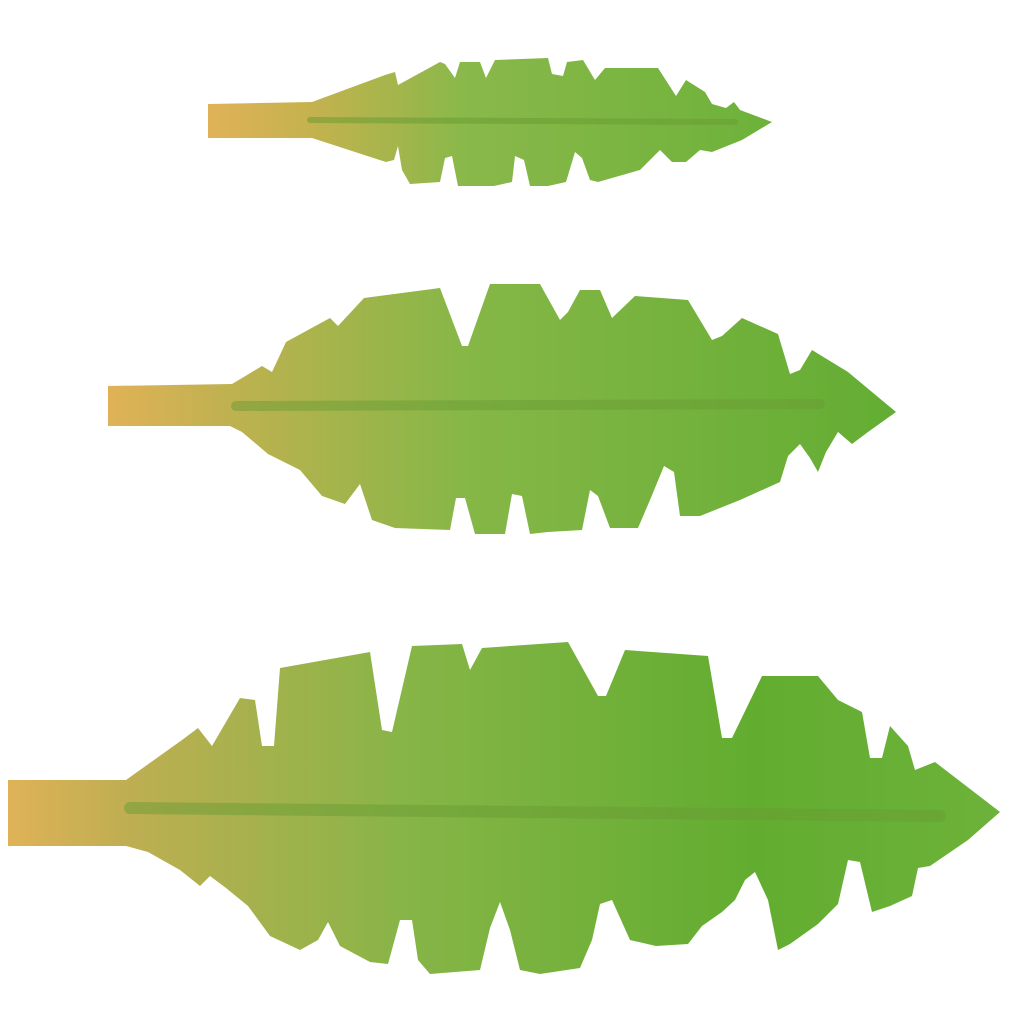 This screenshot has width=1024, height=1024. I want to click on dandelion-leaf-small-sprite, so click(490, 122).